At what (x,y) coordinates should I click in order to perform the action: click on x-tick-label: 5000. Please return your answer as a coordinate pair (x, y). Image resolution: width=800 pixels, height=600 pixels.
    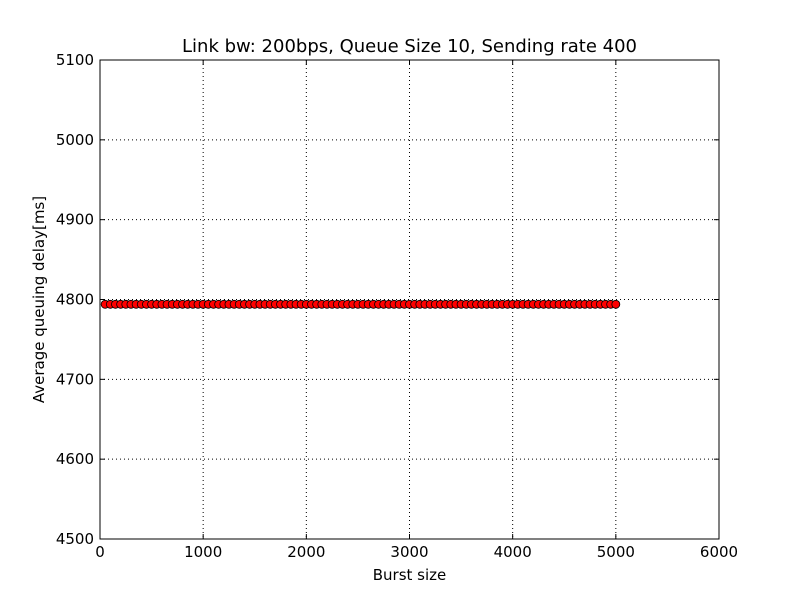
    Looking at the image, I should click on (616, 552).